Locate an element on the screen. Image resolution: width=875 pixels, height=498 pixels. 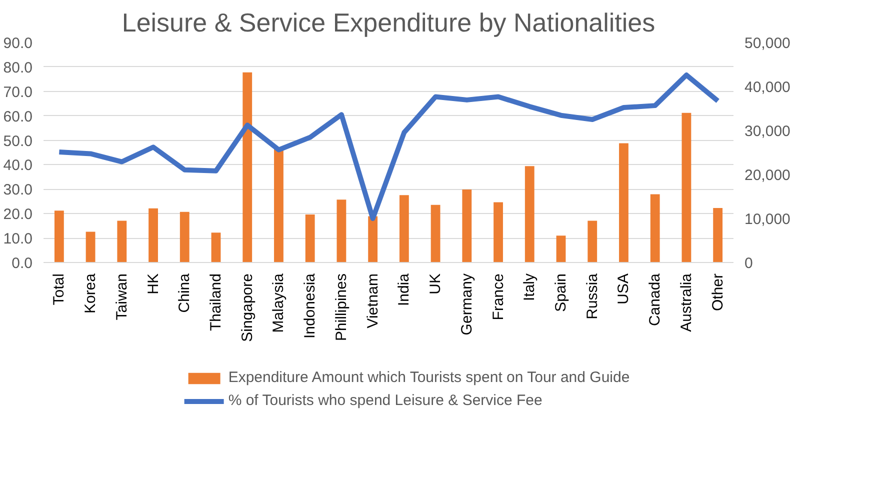
y-tick-label: 80.0 is located at coordinates (18, 67).